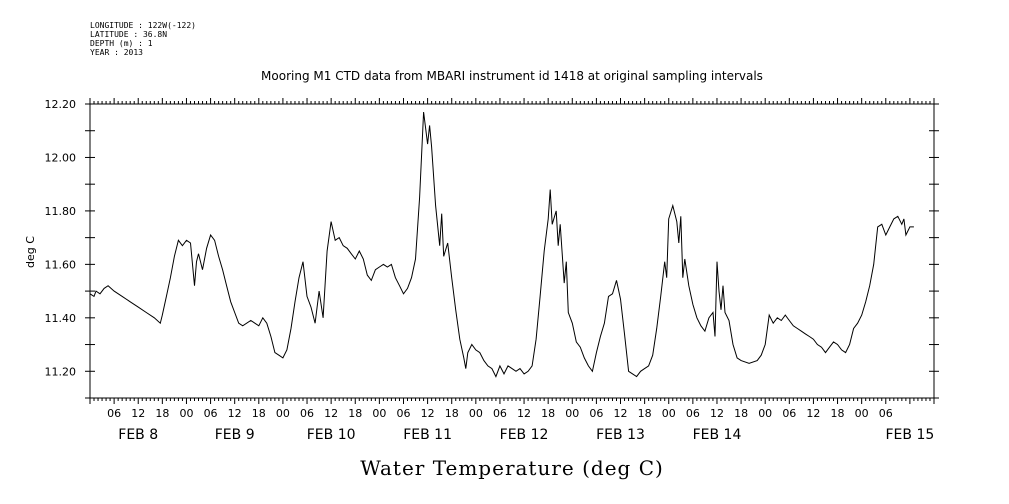 This screenshot has height=504, width=1009. What do you see at coordinates (121, 43) in the screenshot?
I see `depth-text: DEPTH (m) : 1` at bounding box center [121, 43].